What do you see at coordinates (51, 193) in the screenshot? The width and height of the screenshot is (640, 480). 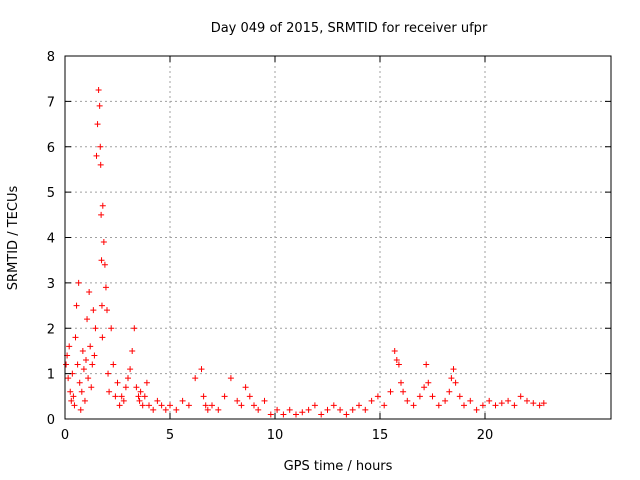 I see `y-tick-label: 5` at bounding box center [51, 193].